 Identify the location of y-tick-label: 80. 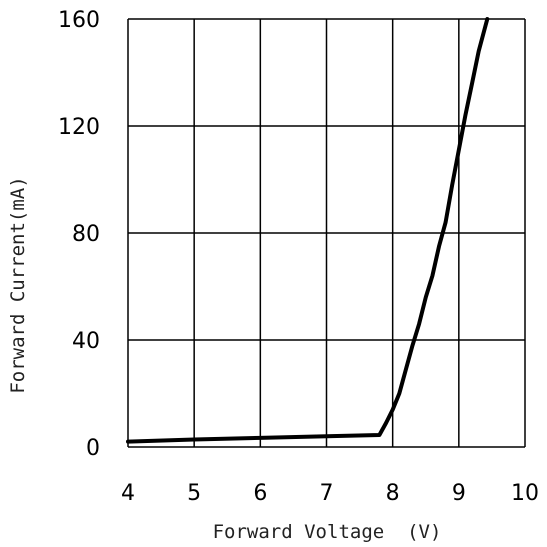
(86, 234).